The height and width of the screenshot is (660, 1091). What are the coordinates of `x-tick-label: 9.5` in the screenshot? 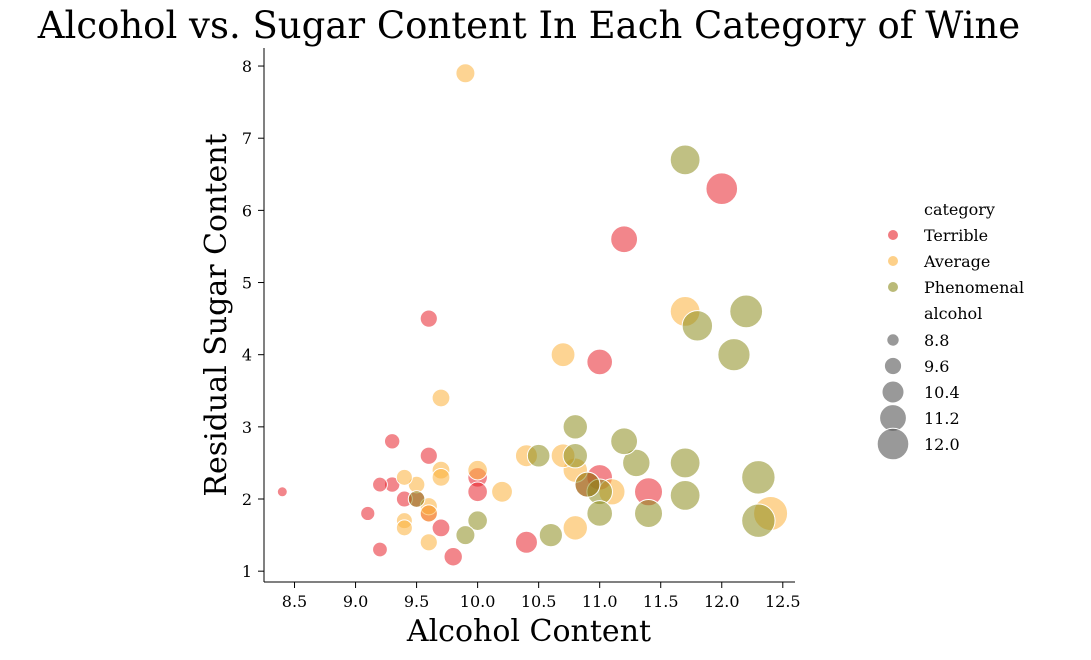 It's located at (416, 601).